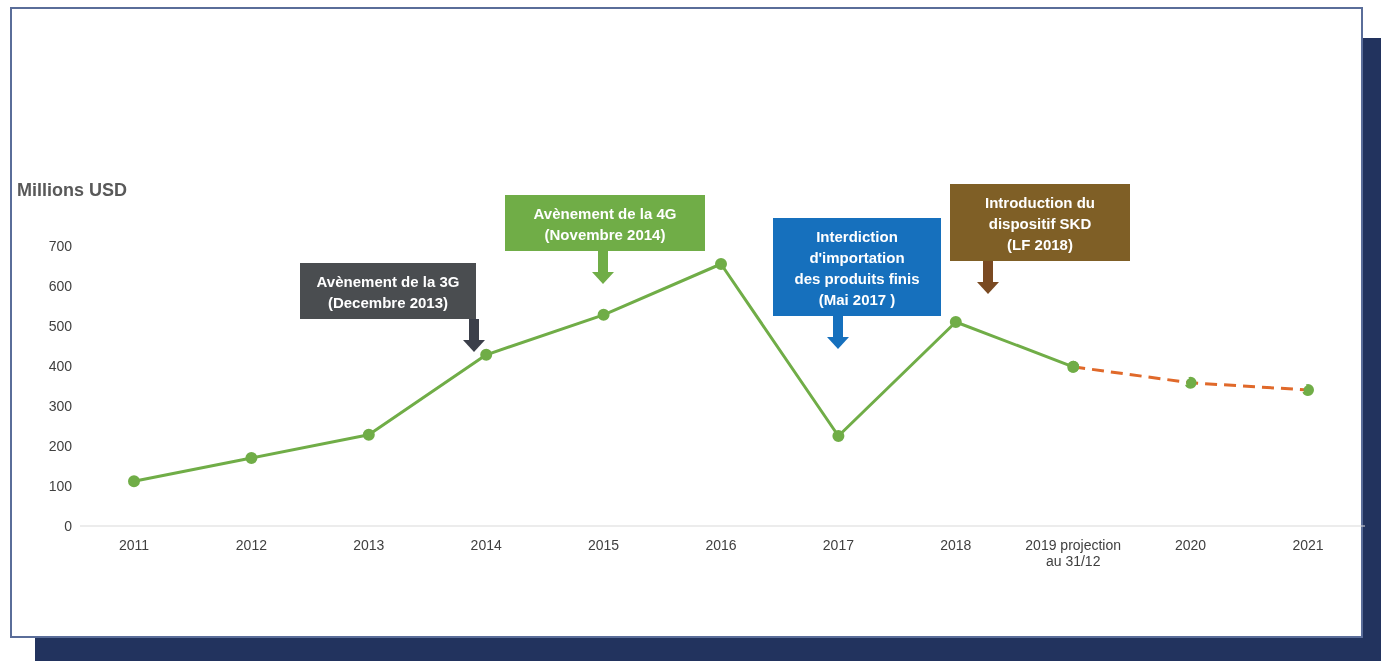 Image resolution: width=1381 pixels, height=661 pixels. I want to click on x-tick-label: 2018, so click(956, 545).